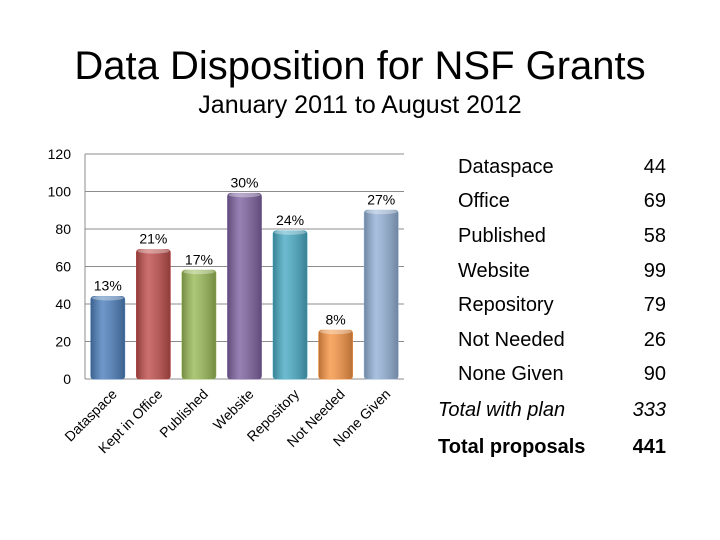  I want to click on row-label: None Given, so click(511, 374).